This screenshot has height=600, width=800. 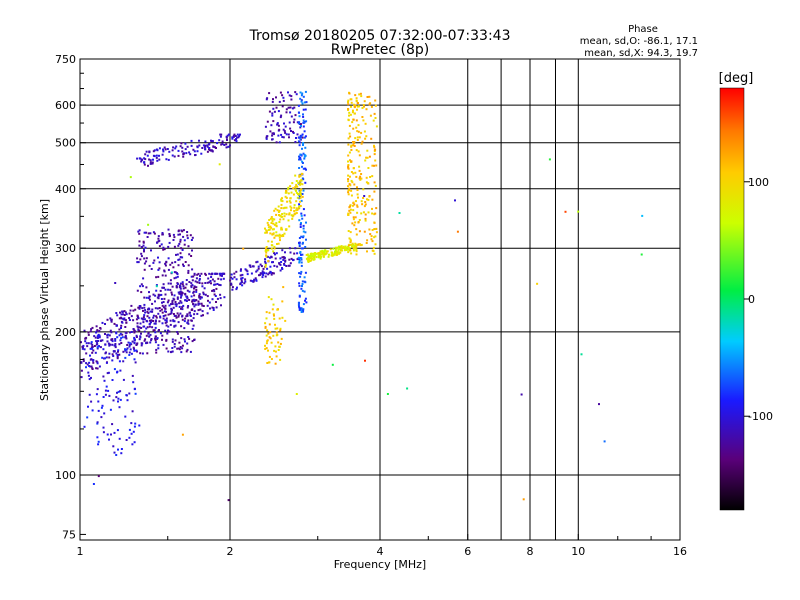 I want to click on y-tick-label: 500, so click(x=65, y=143).